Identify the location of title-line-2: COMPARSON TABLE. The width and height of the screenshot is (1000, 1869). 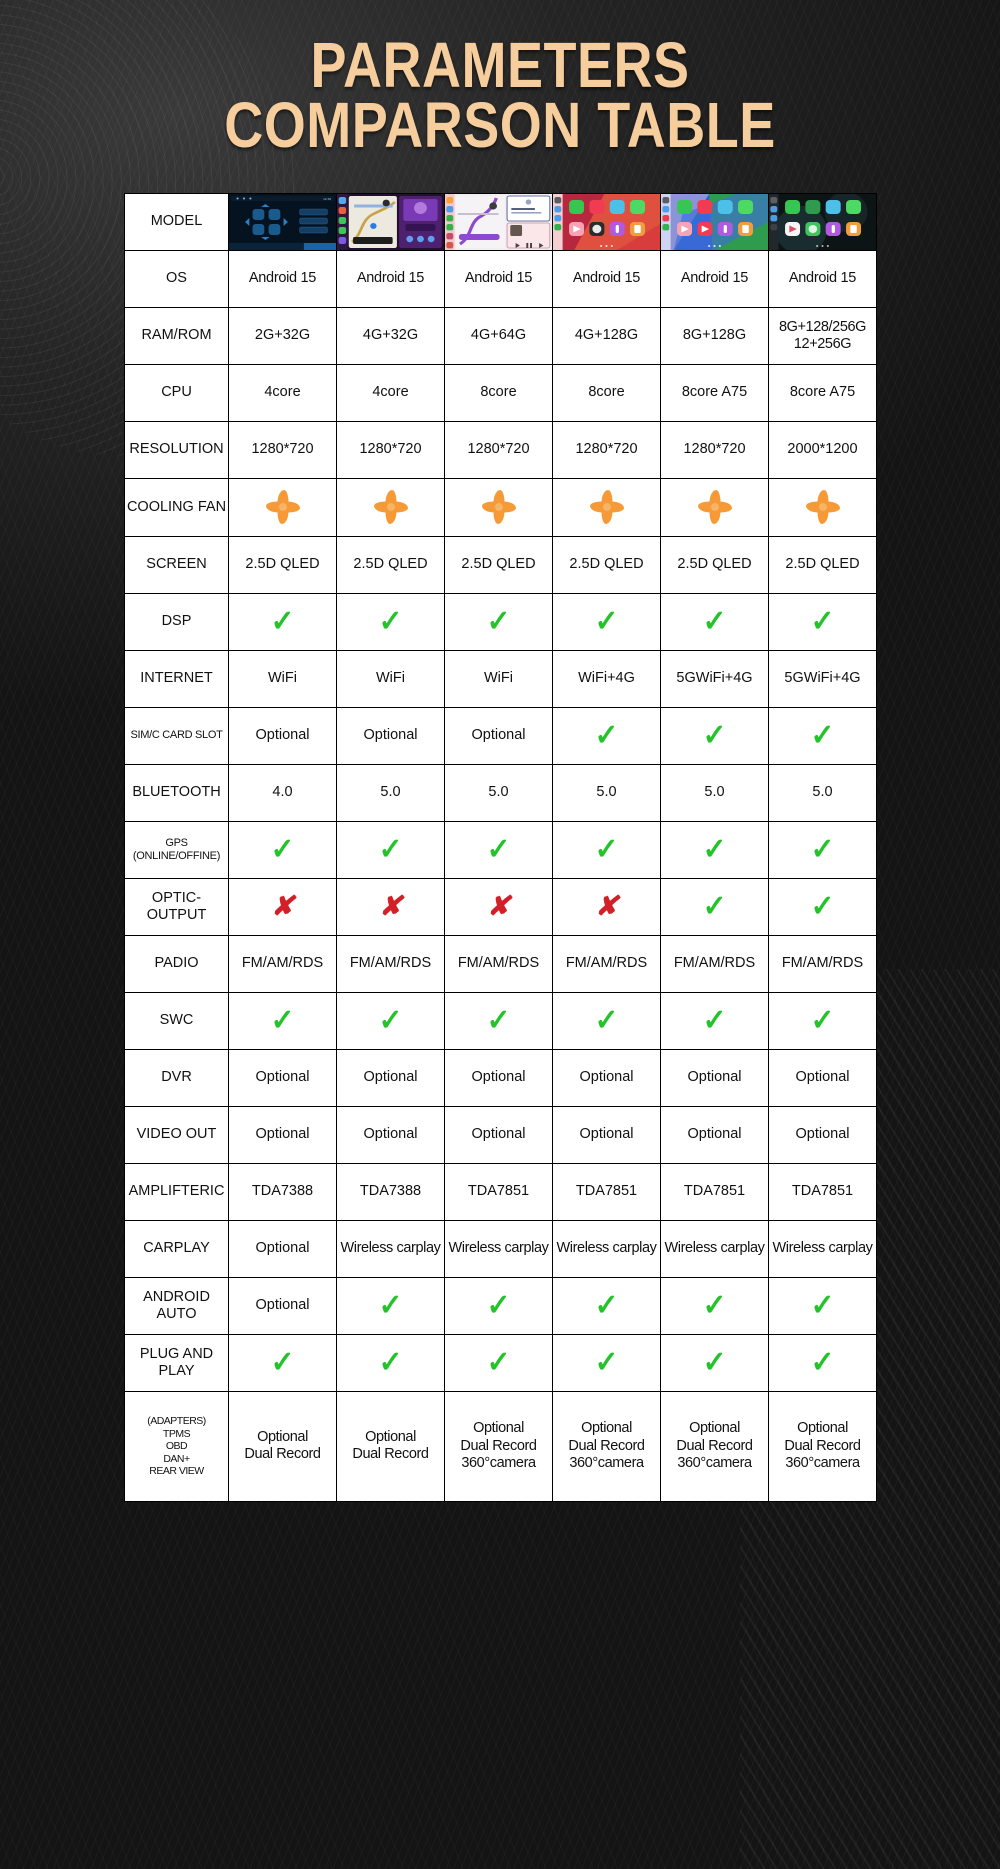
(500, 126).